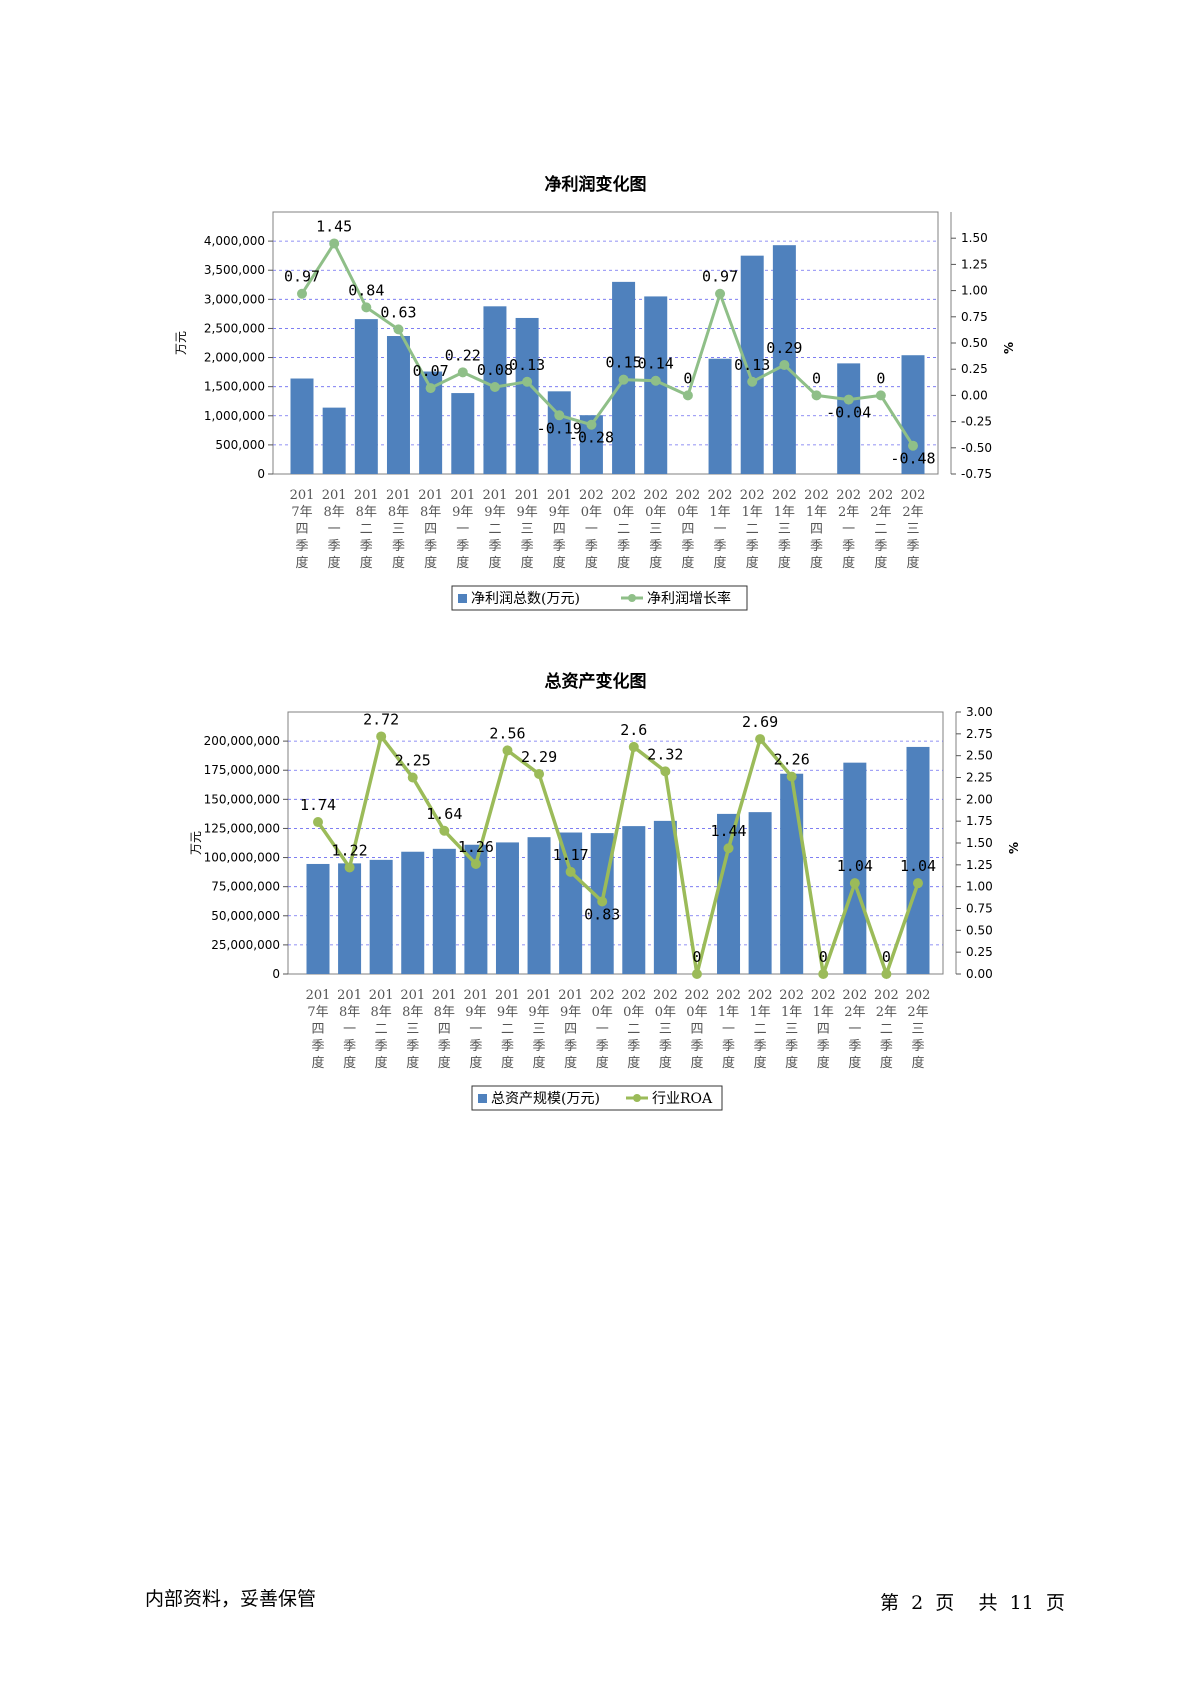 The width and height of the screenshot is (1191, 1684). What do you see at coordinates (242, 858) in the screenshot?
I see `y-tick-label: 100,000,000` at bounding box center [242, 858].